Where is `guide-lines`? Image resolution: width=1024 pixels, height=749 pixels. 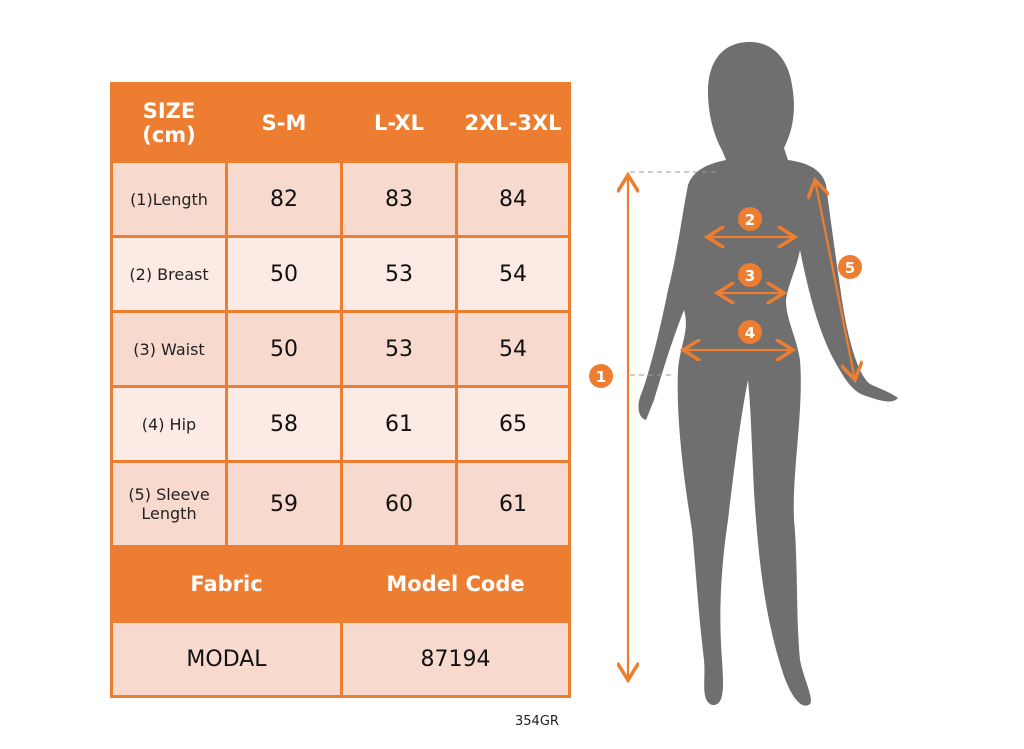
guide-lines is located at coordinates (674, 273).